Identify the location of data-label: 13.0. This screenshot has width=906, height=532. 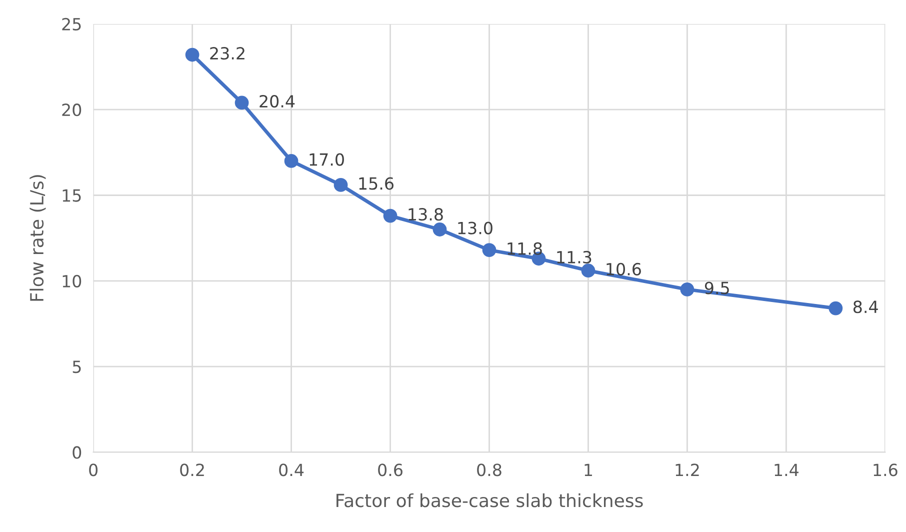
(475, 228).